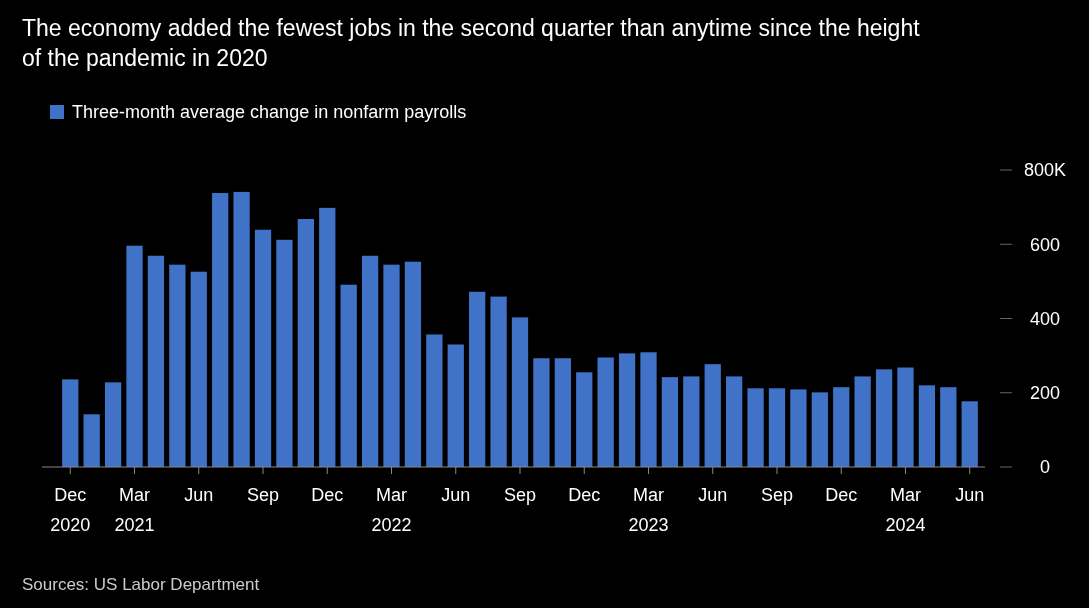 The height and width of the screenshot is (608, 1089). Describe the element at coordinates (1045, 467) in the screenshot. I see `y-tick-label: 0` at that location.